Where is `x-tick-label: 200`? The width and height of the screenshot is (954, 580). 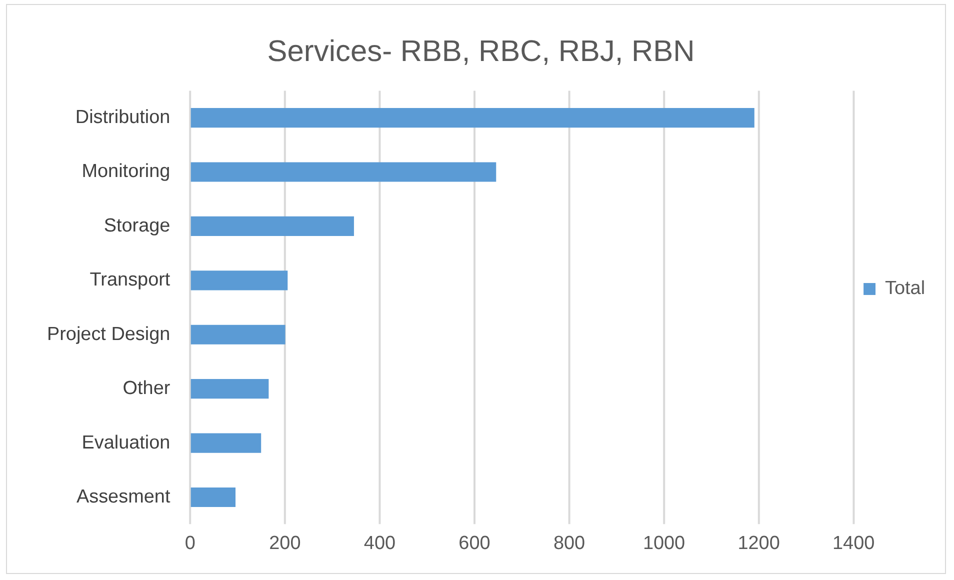 x-tick-label: 200 is located at coordinates (285, 543).